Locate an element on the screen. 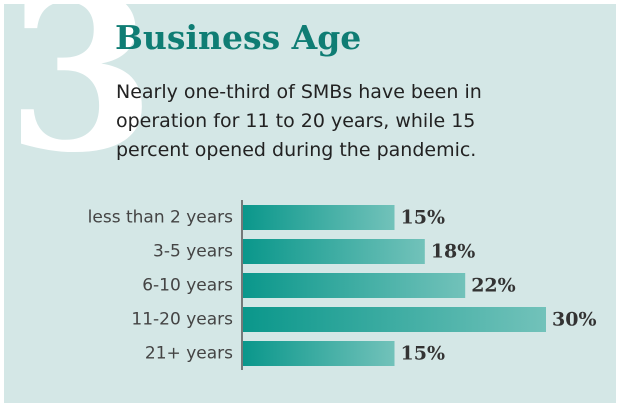  chart-title: Business Age is located at coordinates (238, 37).